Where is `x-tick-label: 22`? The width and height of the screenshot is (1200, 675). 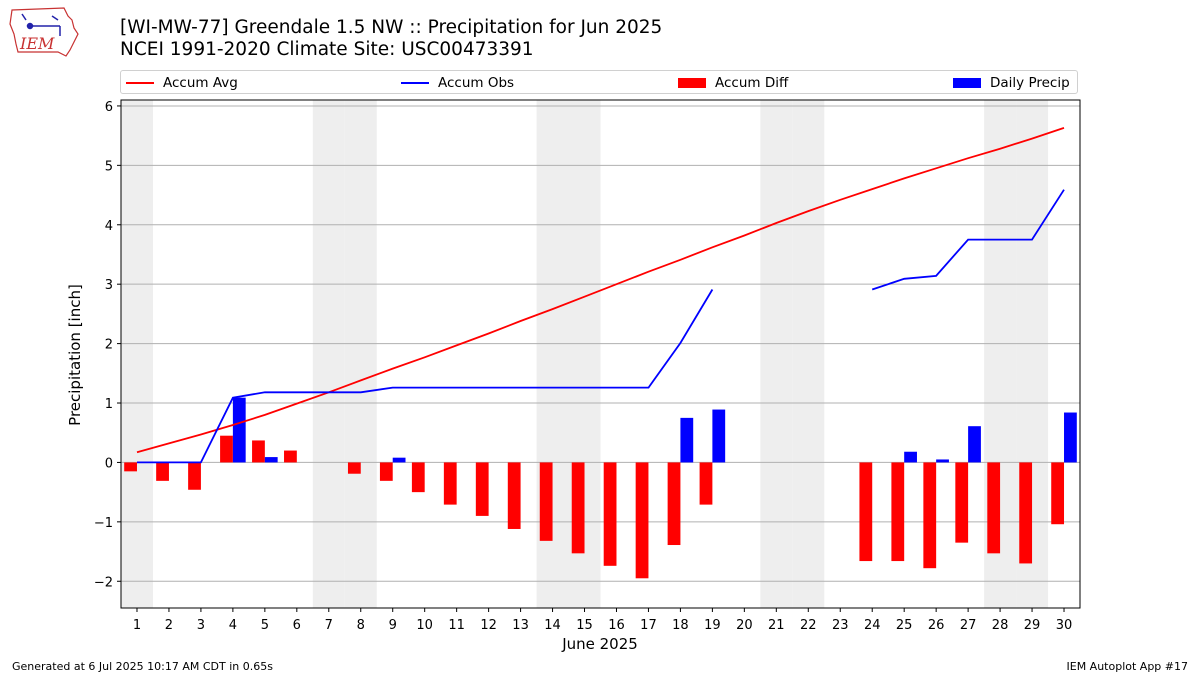 x-tick-label: 22 is located at coordinates (808, 625).